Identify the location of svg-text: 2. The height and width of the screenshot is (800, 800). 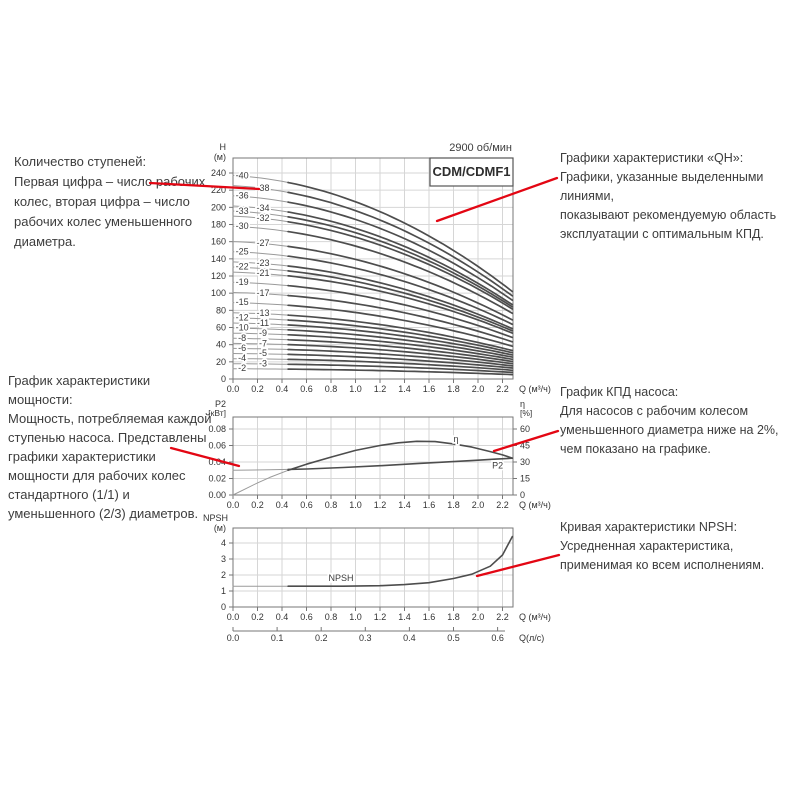
(223, 575).